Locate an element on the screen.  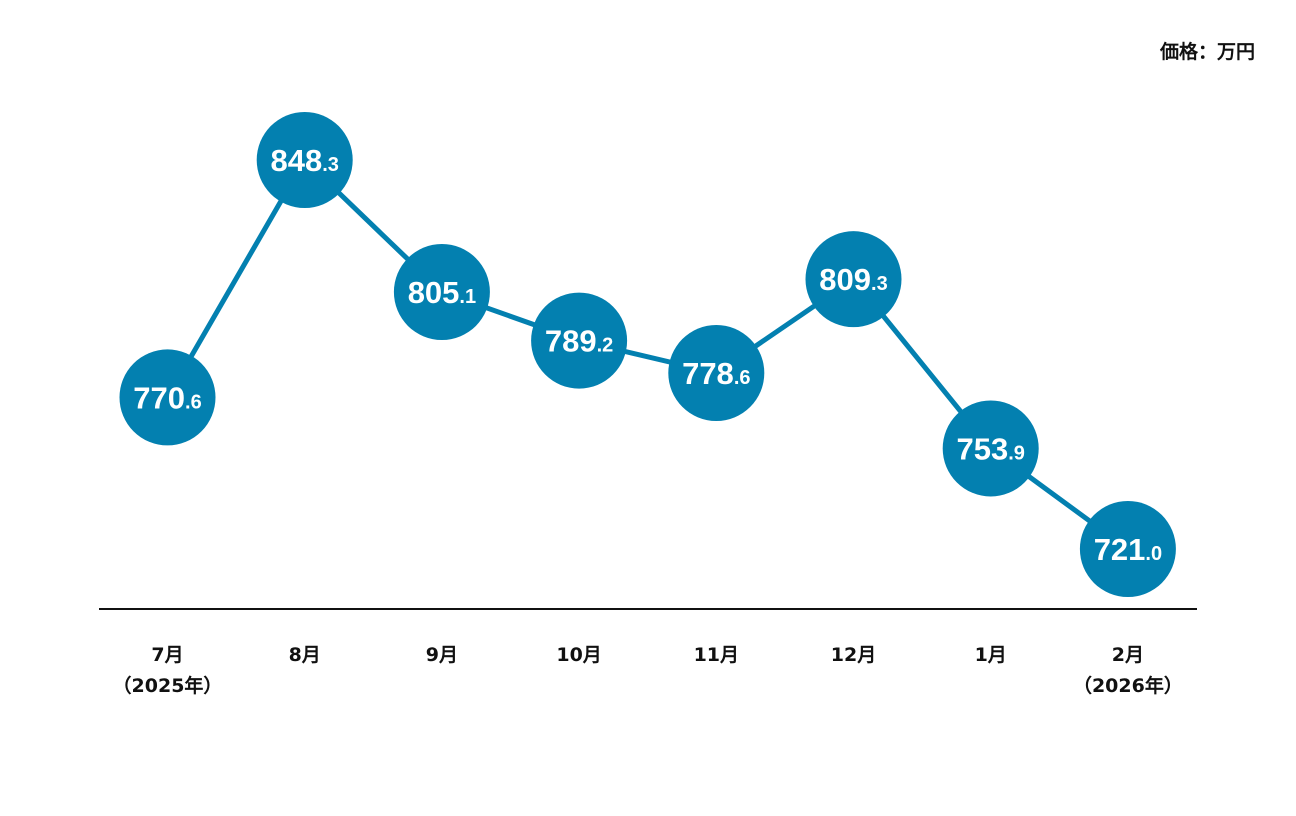
x-tick-label-line: 7月 is located at coordinates (167, 655).